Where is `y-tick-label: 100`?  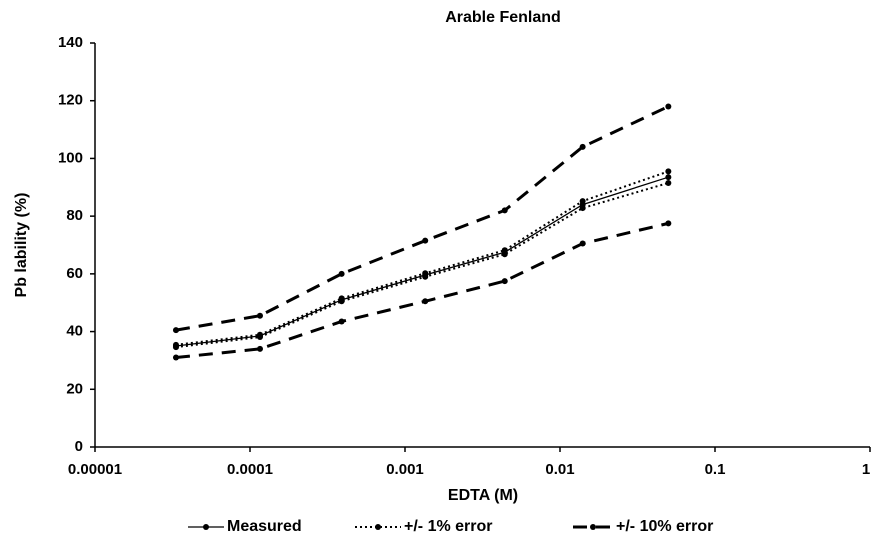
y-tick-label: 100 is located at coordinates (70, 157).